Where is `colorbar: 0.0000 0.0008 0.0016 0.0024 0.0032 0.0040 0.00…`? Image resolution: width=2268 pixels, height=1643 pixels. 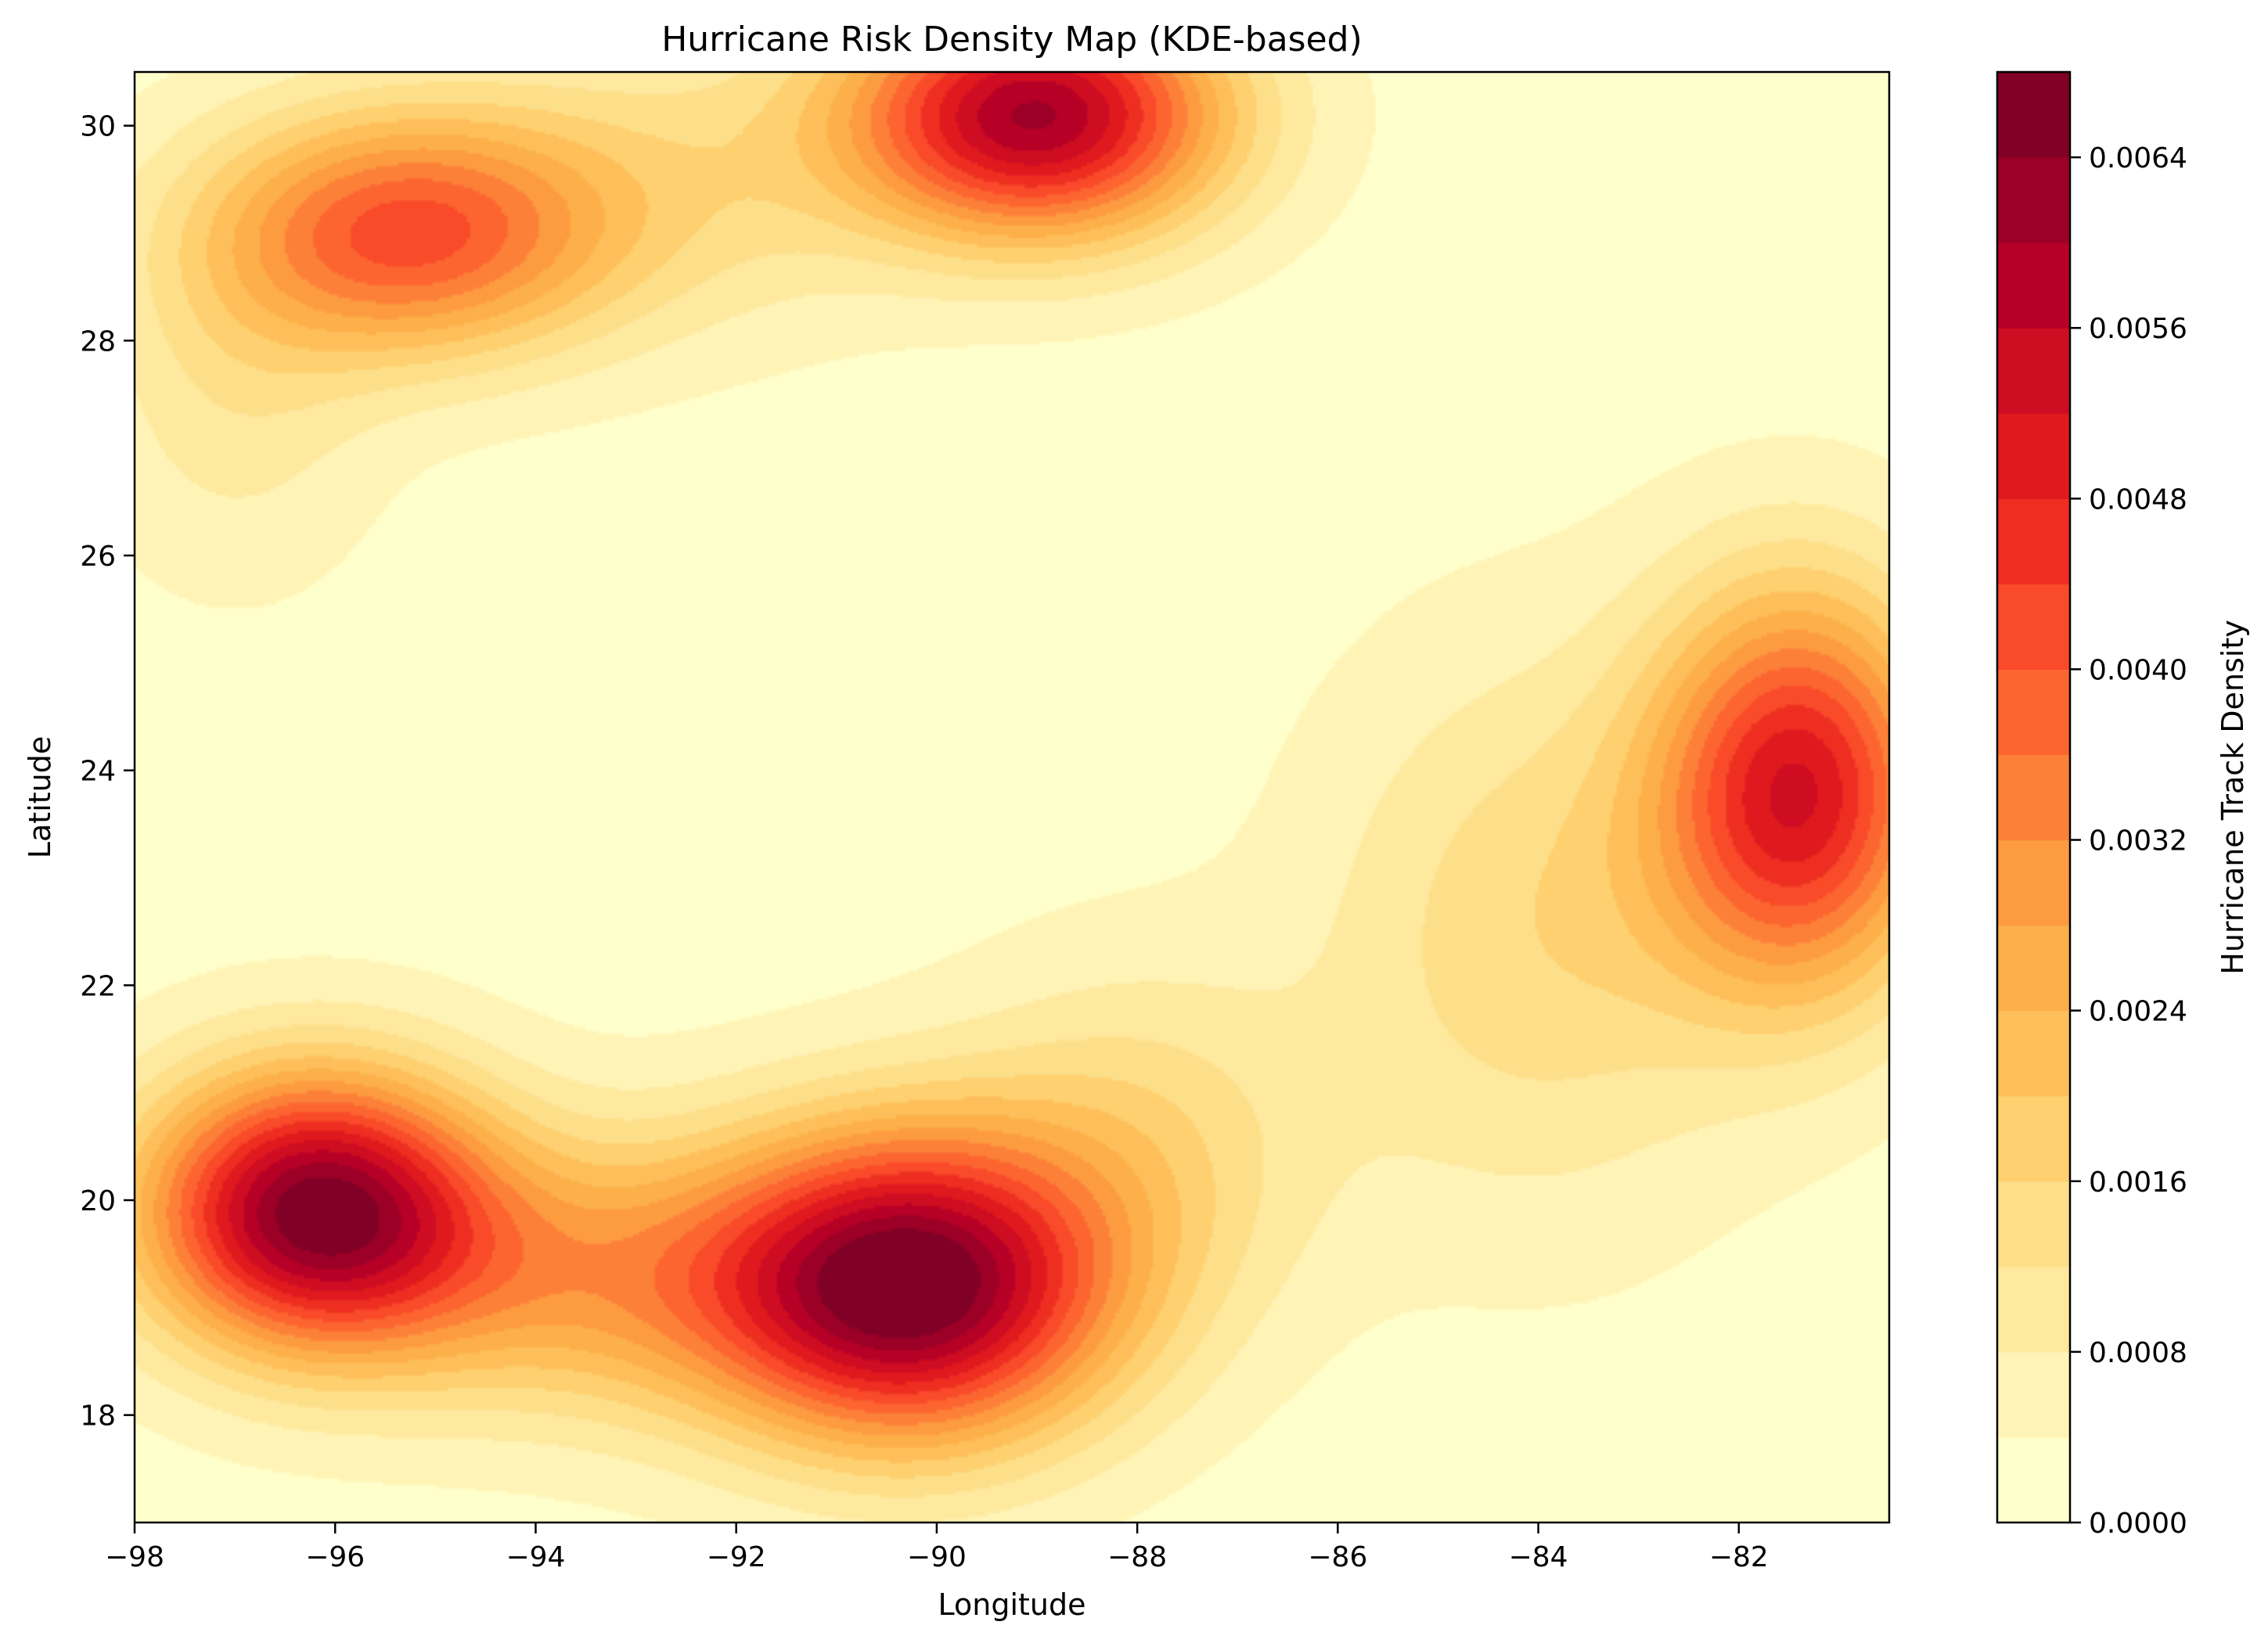
colorbar: 0.0000 0.0008 0.0016 0.0024 0.0032 0.0040 0.00… is located at coordinates (2123, 805).